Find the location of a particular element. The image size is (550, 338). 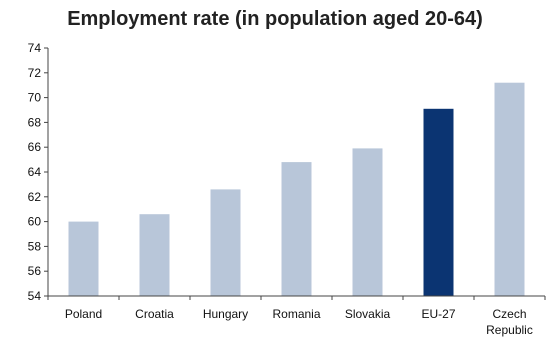

category-label-3: Romania is located at coordinates (296, 314).